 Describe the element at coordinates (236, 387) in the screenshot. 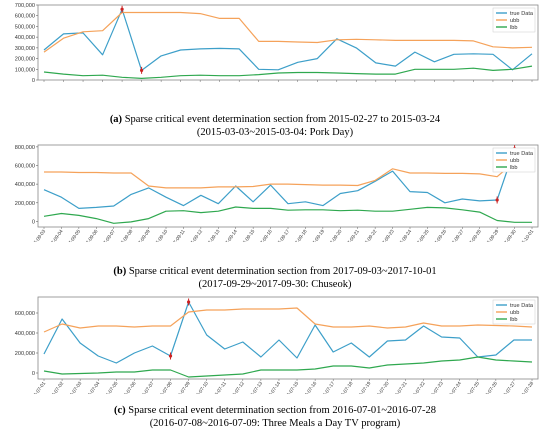

I see `chart-c-xtick-label: 2016-07-12` at that location.